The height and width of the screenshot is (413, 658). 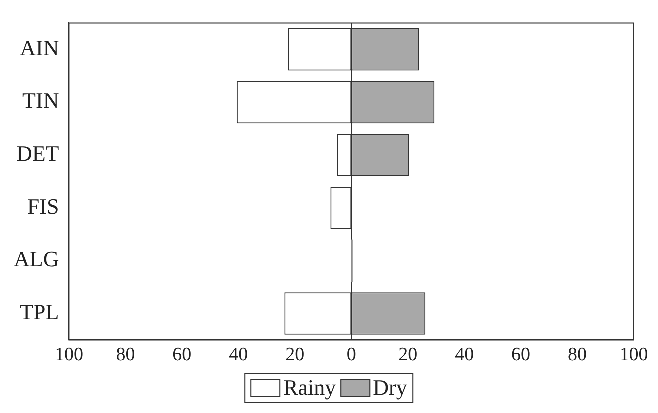 What do you see at coordinates (38, 153) in the screenshot?
I see `y-tick-label: DET` at bounding box center [38, 153].